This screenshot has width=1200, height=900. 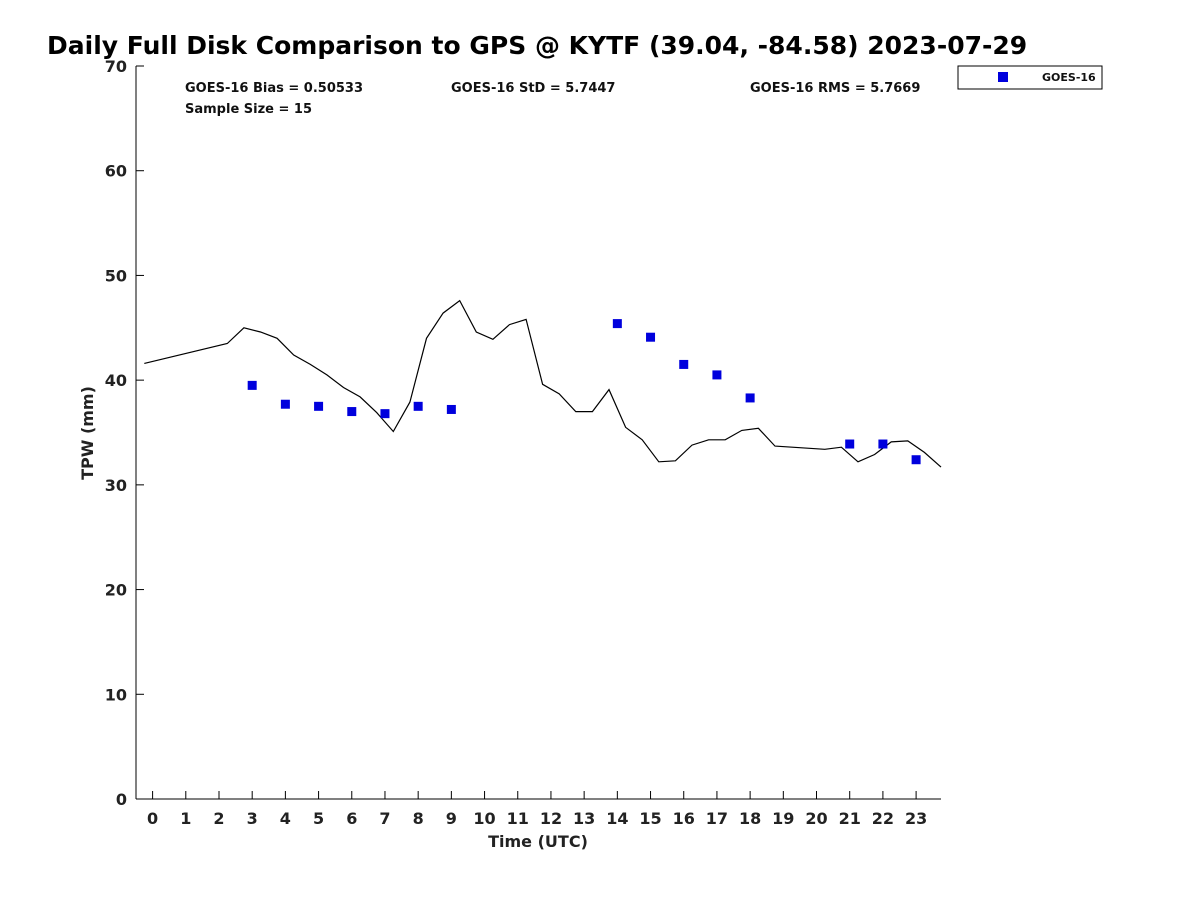 What do you see at coordinates (750, 818) in the screenshot?
I see `x-tick-label: 18` at bounding box center [750, 818].